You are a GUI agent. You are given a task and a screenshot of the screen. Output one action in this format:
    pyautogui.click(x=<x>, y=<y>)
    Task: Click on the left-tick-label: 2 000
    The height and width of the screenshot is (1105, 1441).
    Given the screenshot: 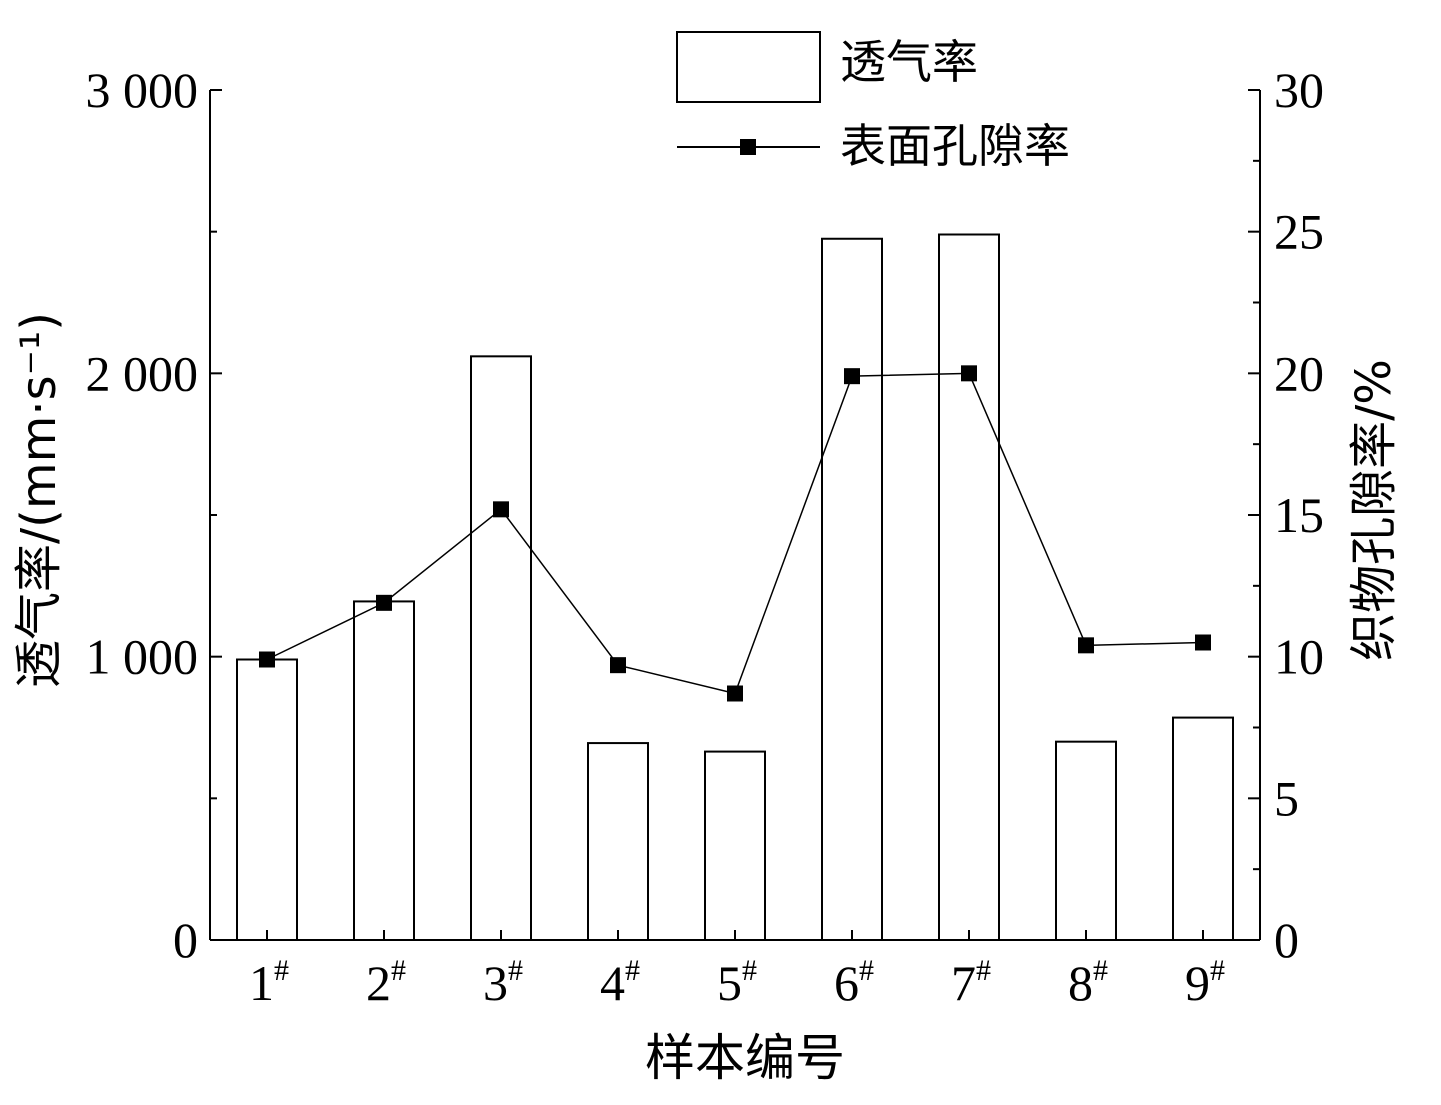 What is the action you would take?
    pyautogui.click(x=142, y=373)
    